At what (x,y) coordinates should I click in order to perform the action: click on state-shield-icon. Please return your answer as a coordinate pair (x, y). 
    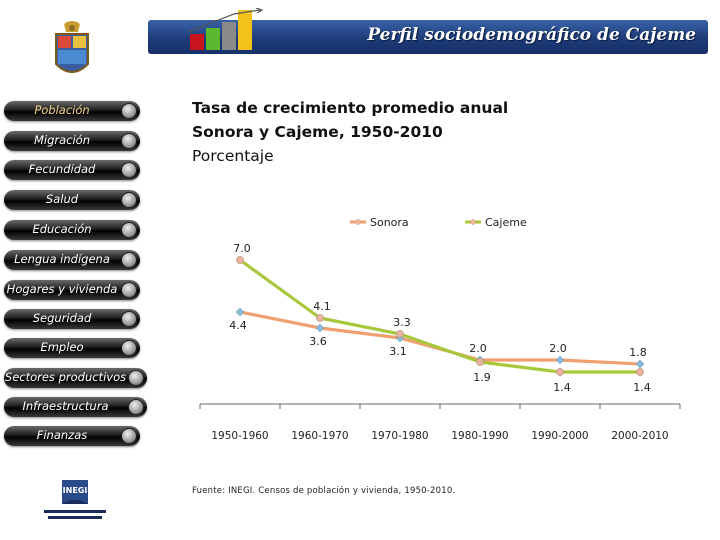
    Looking at the image, I should click on (72, 47).